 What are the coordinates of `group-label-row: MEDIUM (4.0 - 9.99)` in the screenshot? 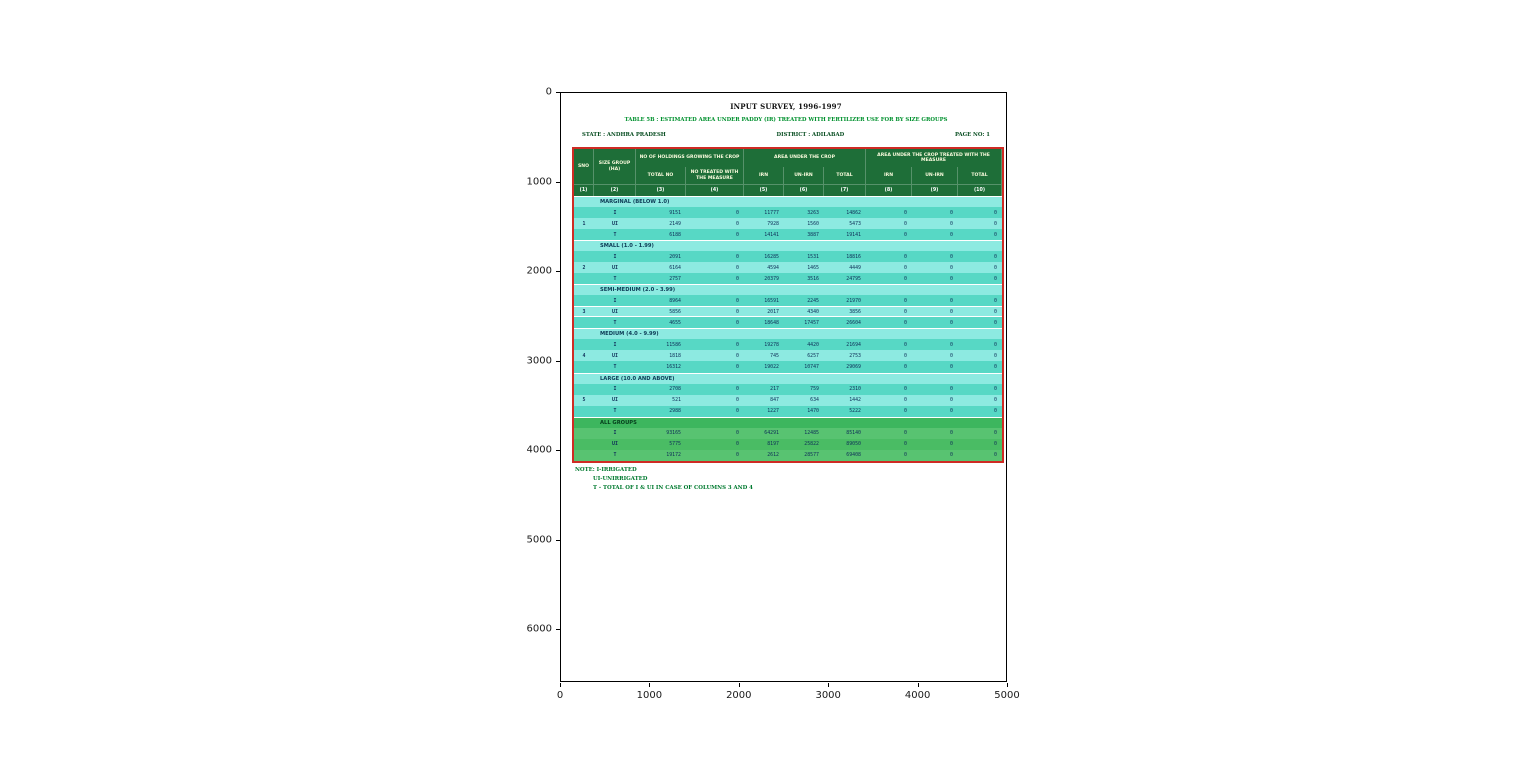 It's located at (788, 334).